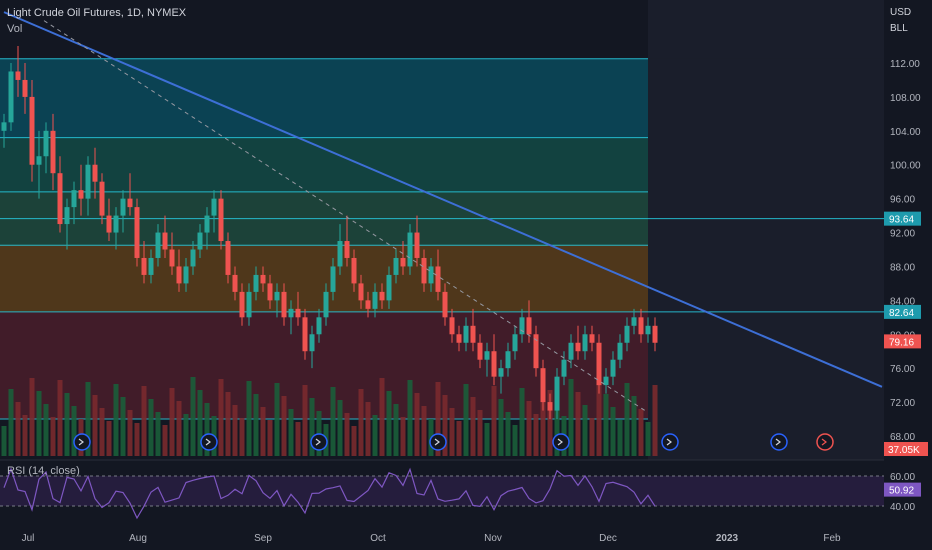 The width and height of the screenshot is (932, 550). Describe the element at coordinates (902, 267) in the screenshot. I see `price-tick-label: 88.00` at that location.